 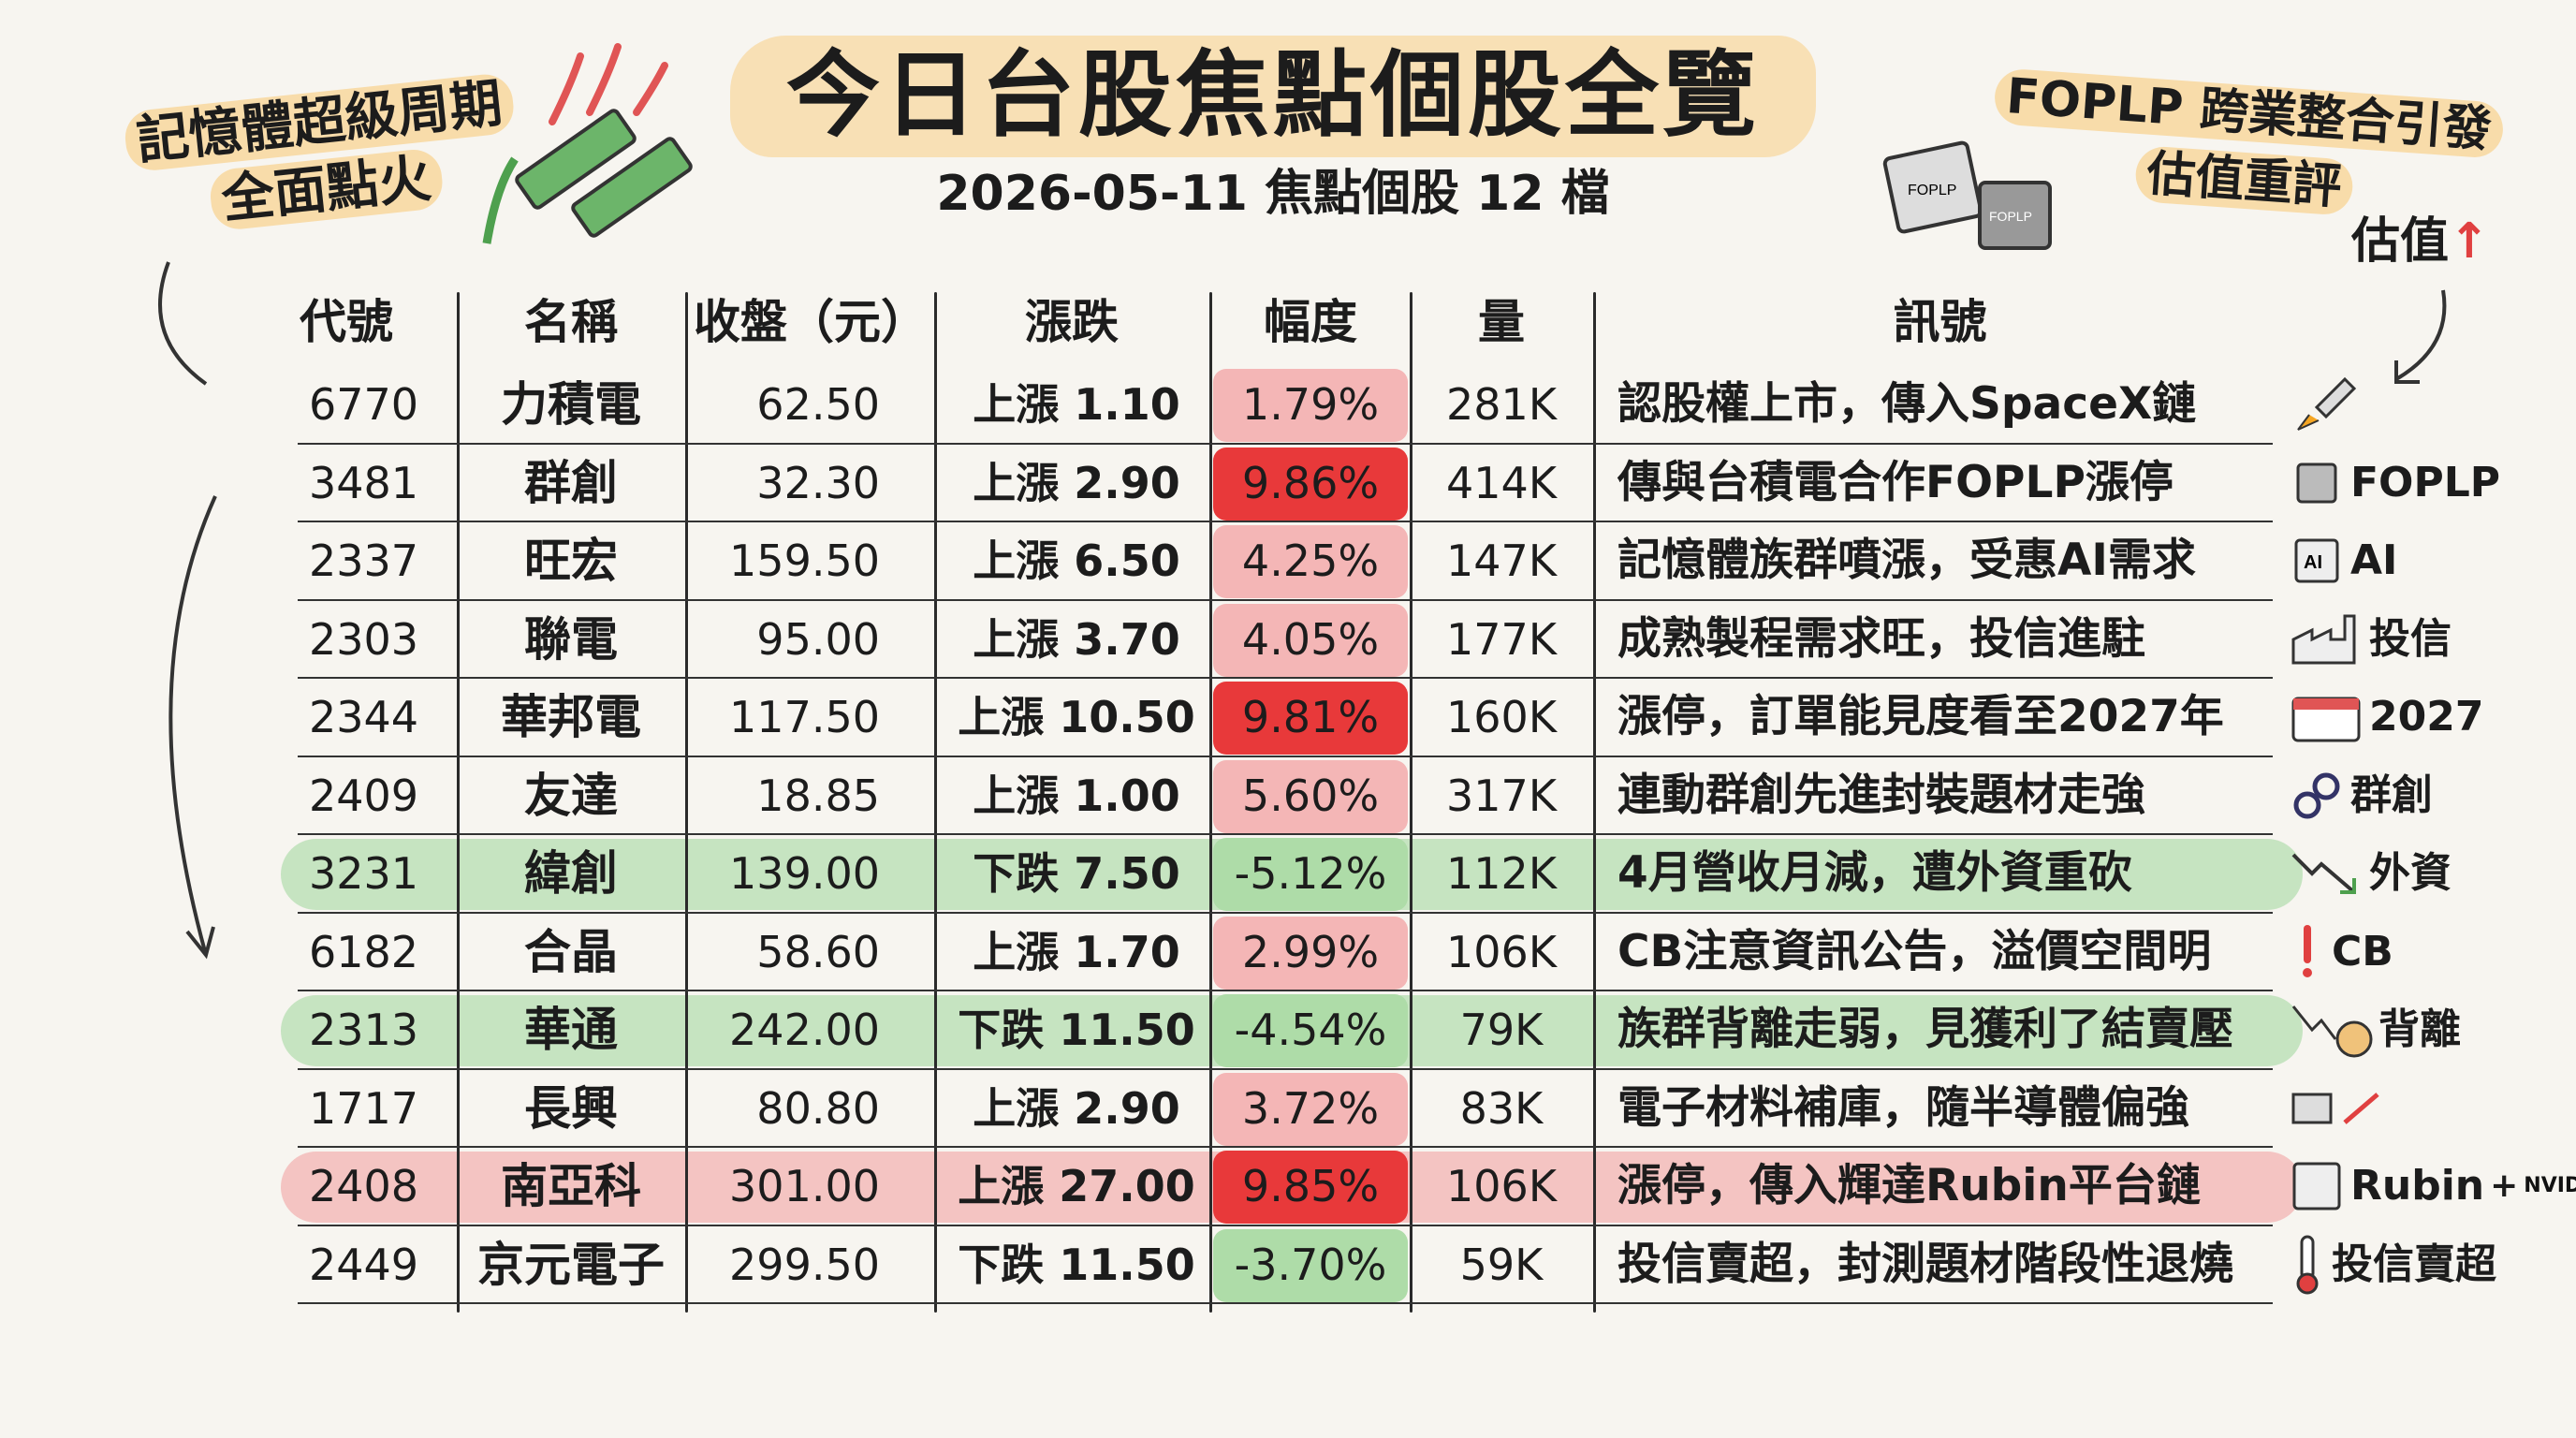 I want to click on chip-icon, so click(x=2317, y=483).